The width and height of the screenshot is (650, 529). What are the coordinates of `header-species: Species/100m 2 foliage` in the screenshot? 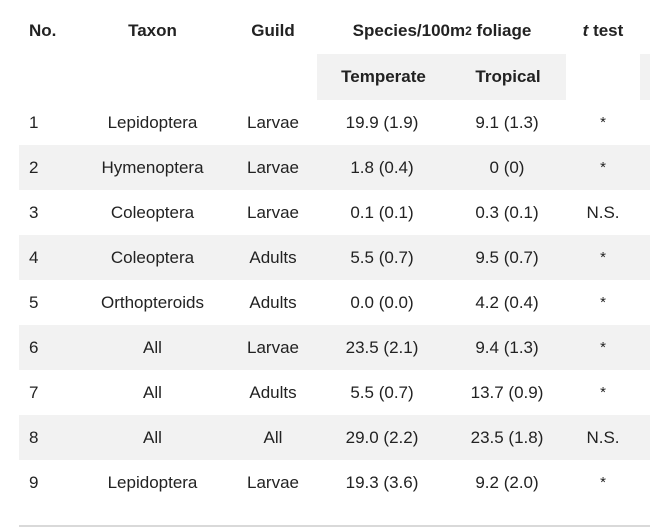 It's located at (442, 30).